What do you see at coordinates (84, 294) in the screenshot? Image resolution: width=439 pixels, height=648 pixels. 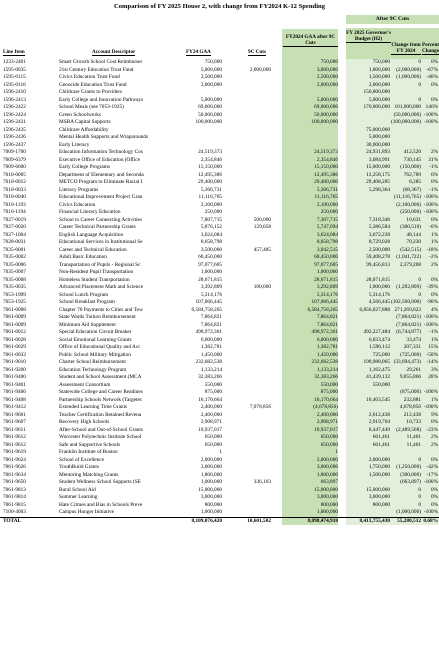 I see `account-cell: School Lunch Program` at bounding box center [84, 294].